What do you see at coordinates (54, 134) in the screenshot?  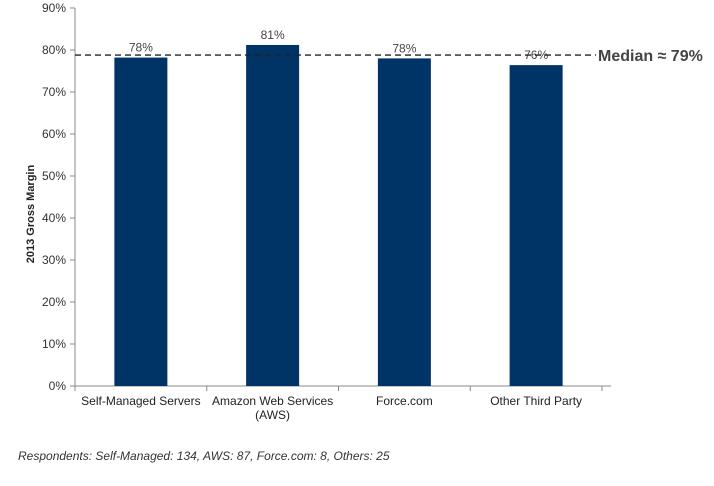 I see `y-tick-label: 60%` at bounding box center [54, 134].